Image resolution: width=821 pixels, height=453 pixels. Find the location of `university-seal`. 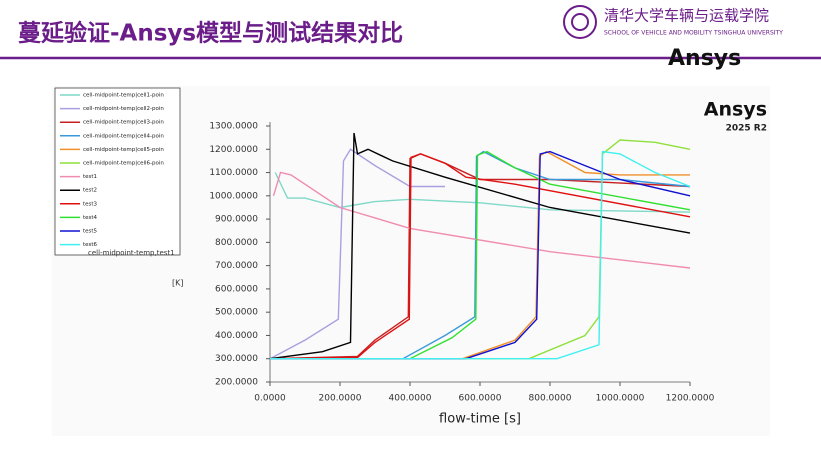

university-seal is located at coordinates (580, 22).